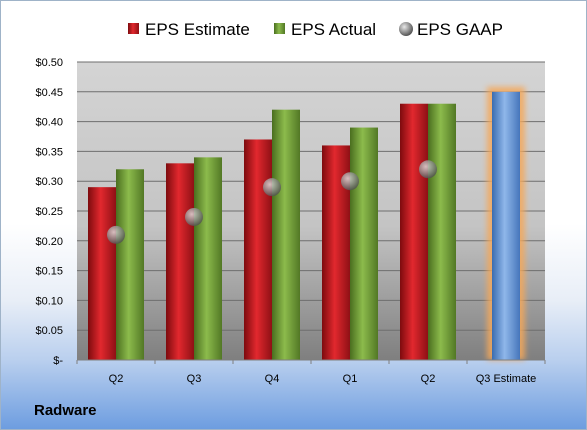 The image size is (587, 430). What do you see at coordinates (49, 123) in the screenshot?
I see `y-tick-label: $0.40` at bounding box center [49, 123].